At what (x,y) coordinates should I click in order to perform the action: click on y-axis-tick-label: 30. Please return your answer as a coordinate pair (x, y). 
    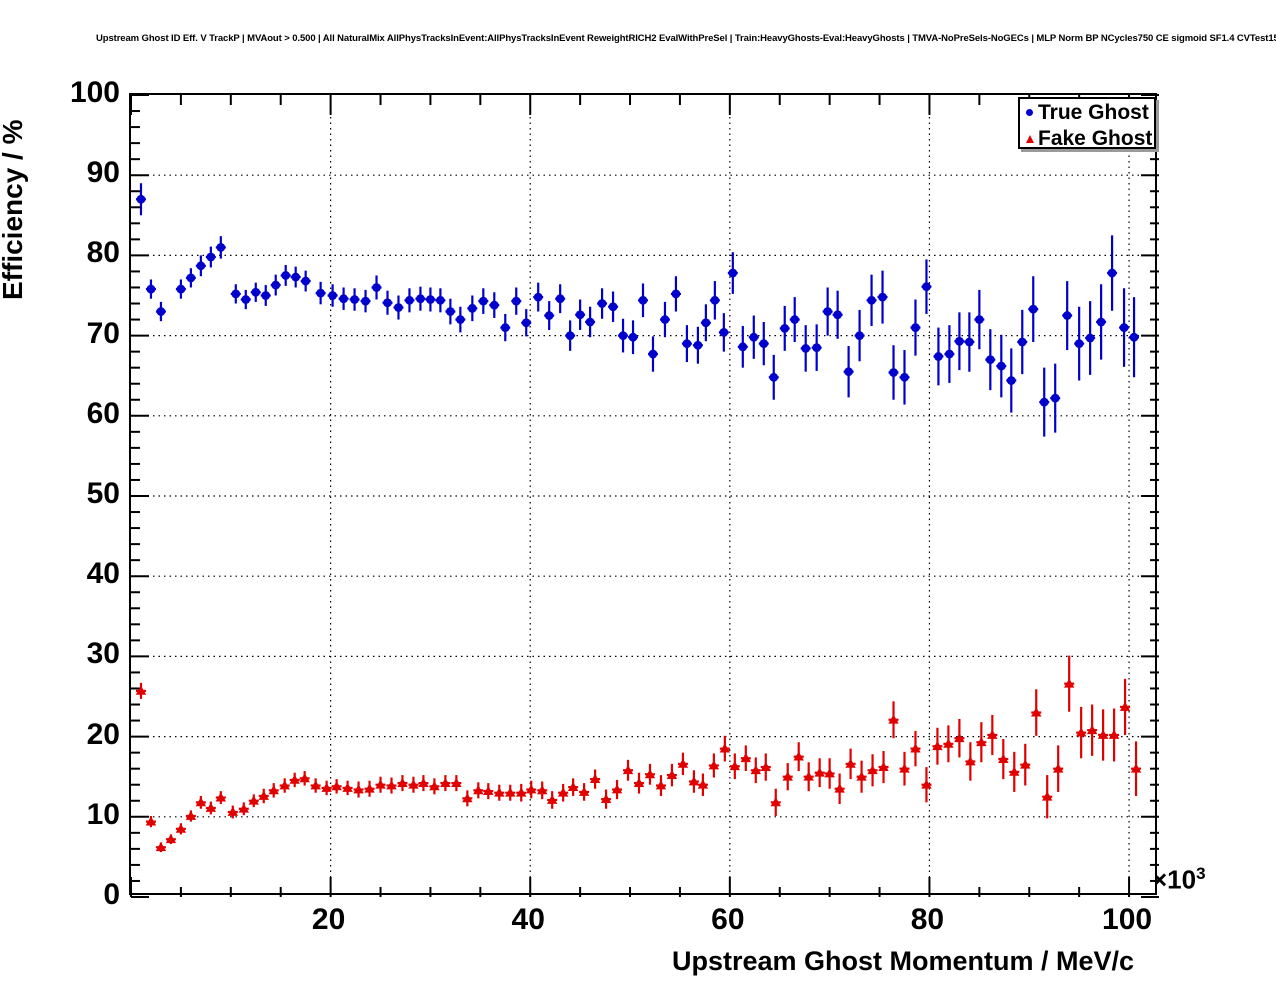
    Looking at the image, I should click on (103, 654).